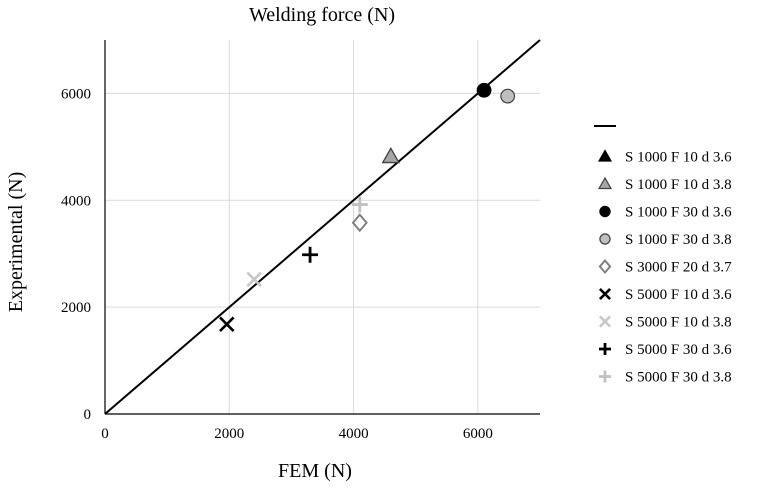 The height and width of the screenshot is (493, 772). Describe the element at coordinates (678, 268) in the screenshot. I see `legend-label: S 3000 F 20 d 3.7` at that location.